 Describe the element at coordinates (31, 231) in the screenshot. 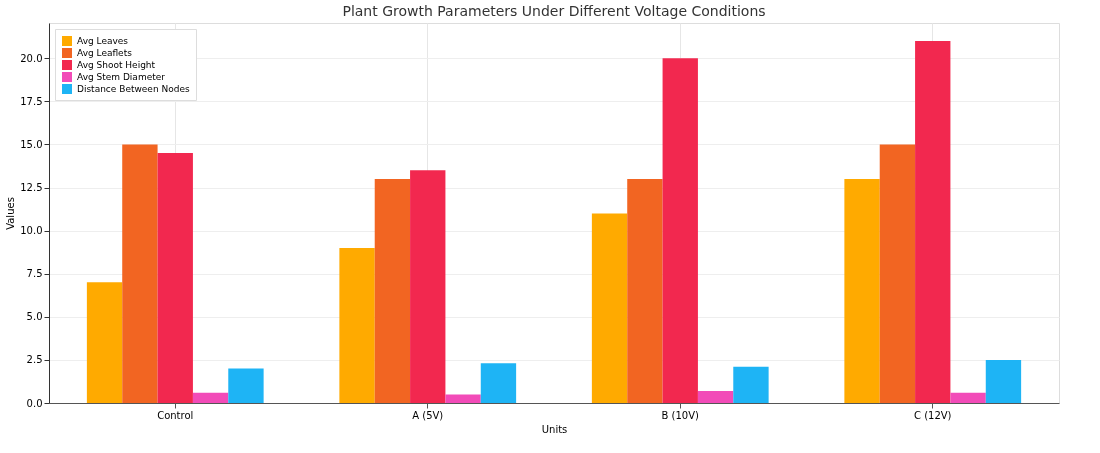

I see `y-tick-label: 10.0` at that location.